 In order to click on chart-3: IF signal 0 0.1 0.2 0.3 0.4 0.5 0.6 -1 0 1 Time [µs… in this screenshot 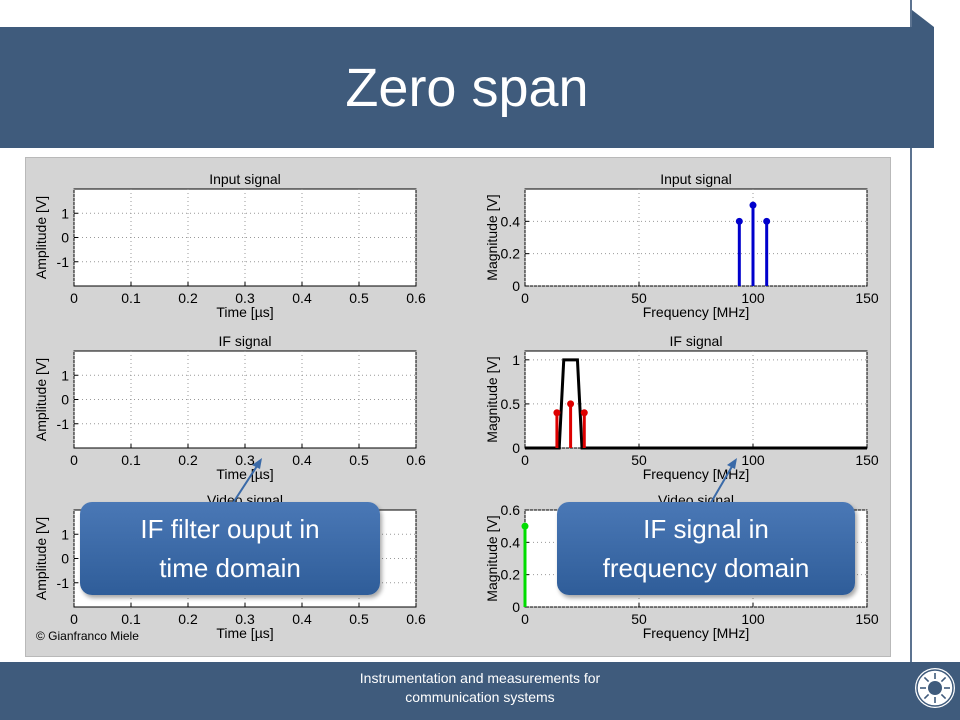, I will do `click(229, 407)`.